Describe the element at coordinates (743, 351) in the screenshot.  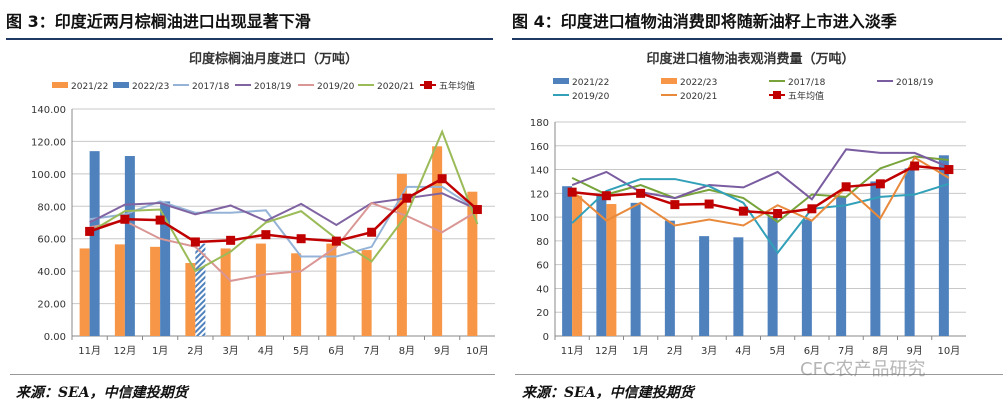
I see `x-tick-label: 4月` at that location.